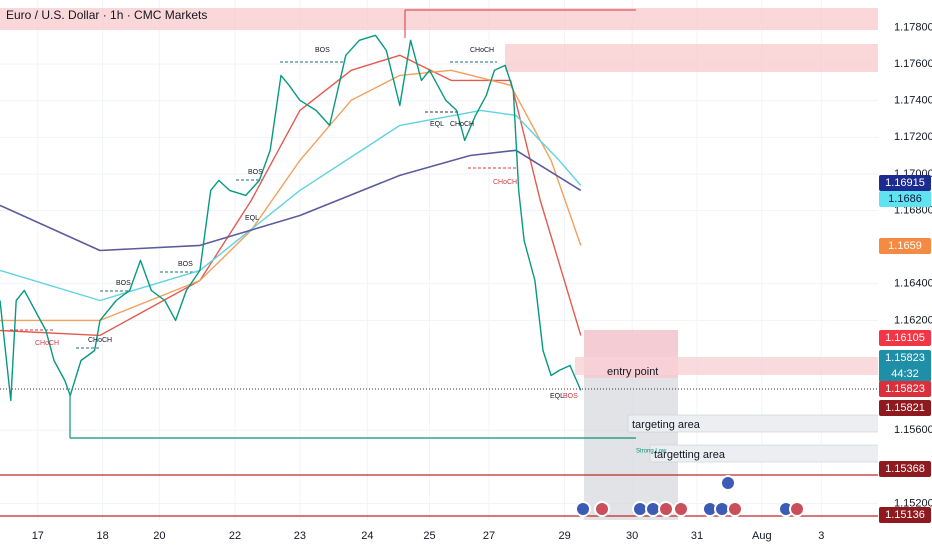 This screenshot has height=550, width=932. I want to click on price-label-text: 1.15368, so click(905, 469).